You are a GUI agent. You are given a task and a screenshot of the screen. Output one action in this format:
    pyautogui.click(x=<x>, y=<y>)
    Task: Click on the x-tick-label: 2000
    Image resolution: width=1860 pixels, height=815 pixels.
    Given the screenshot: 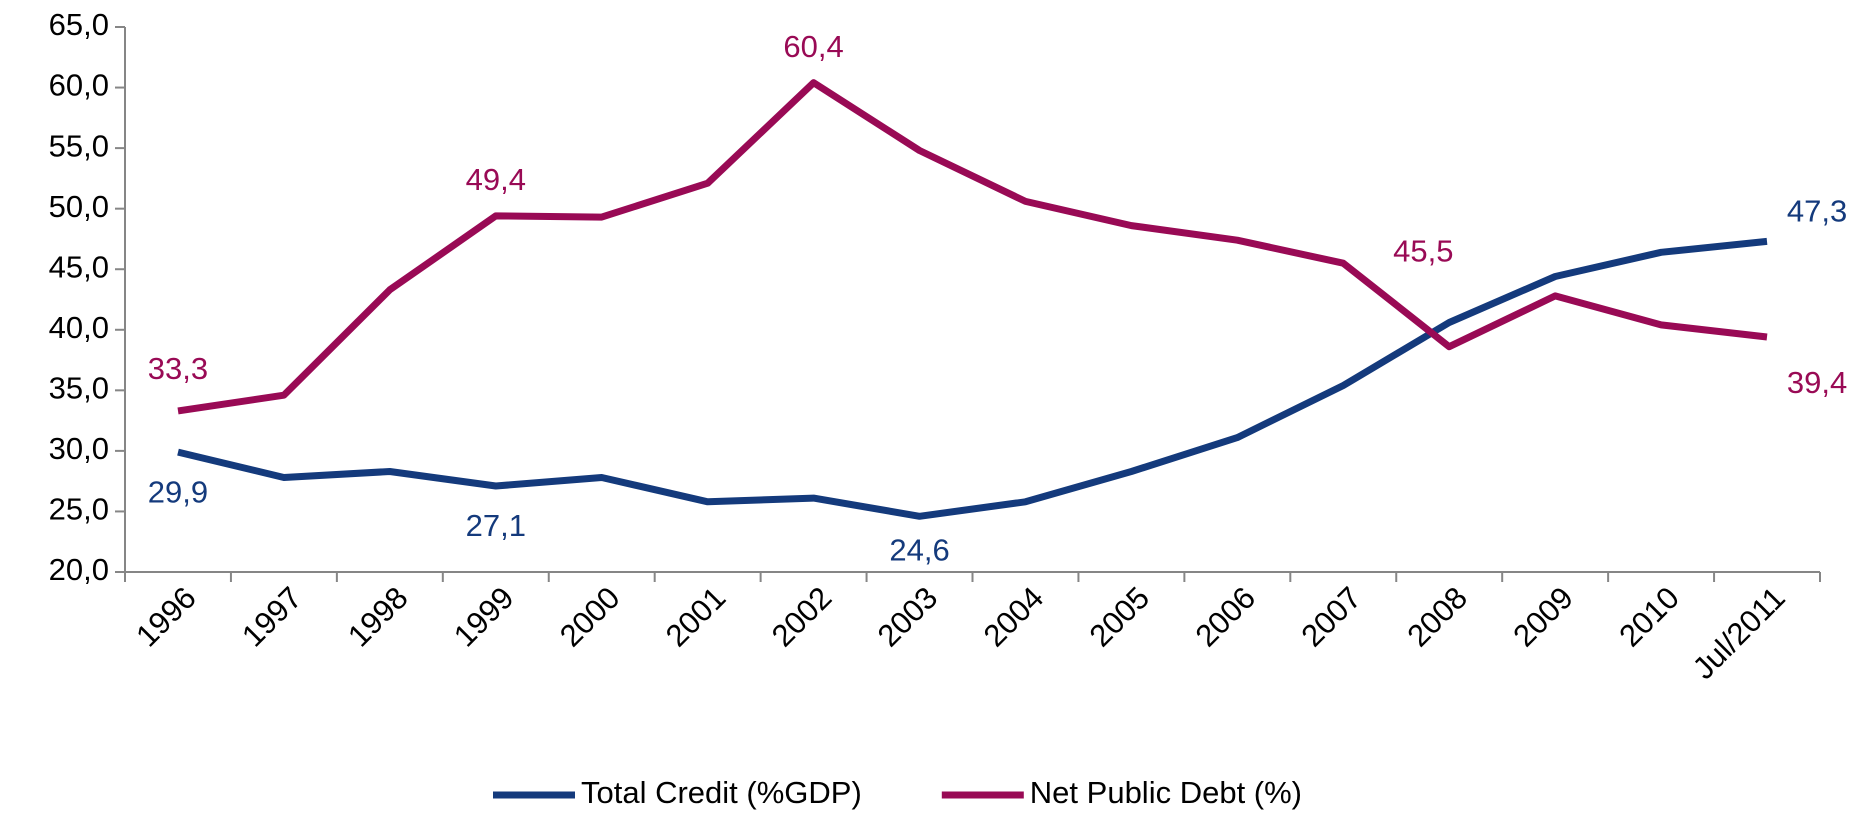 What is the action you would take?
    pyautogui.click(x=590, y=617)
    